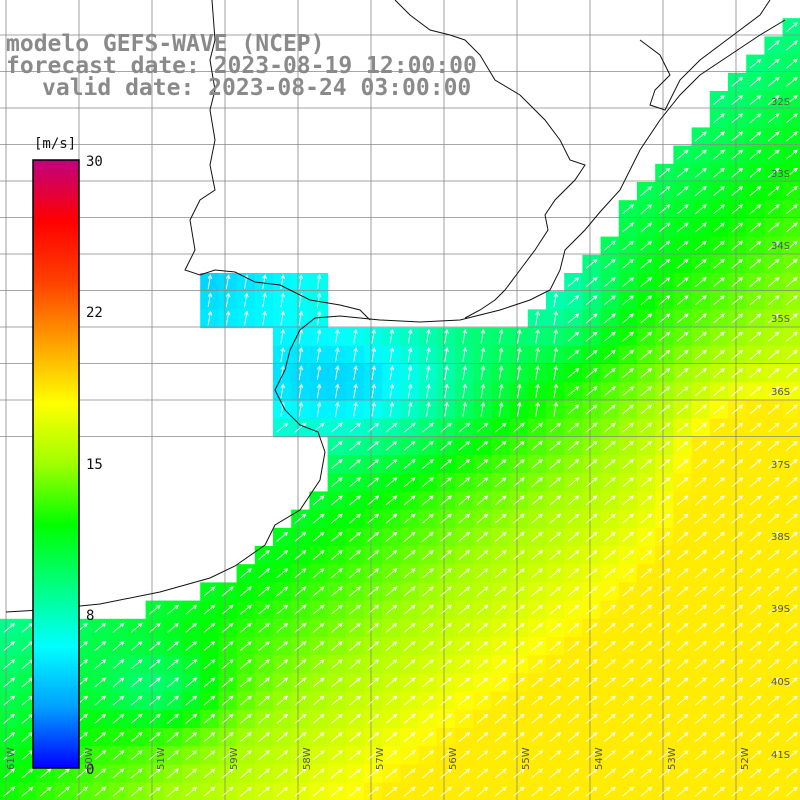 Image resolution: width=800 pixels, height=800 pixels. I want to click on lon-label: 60W, so click(89, 758).